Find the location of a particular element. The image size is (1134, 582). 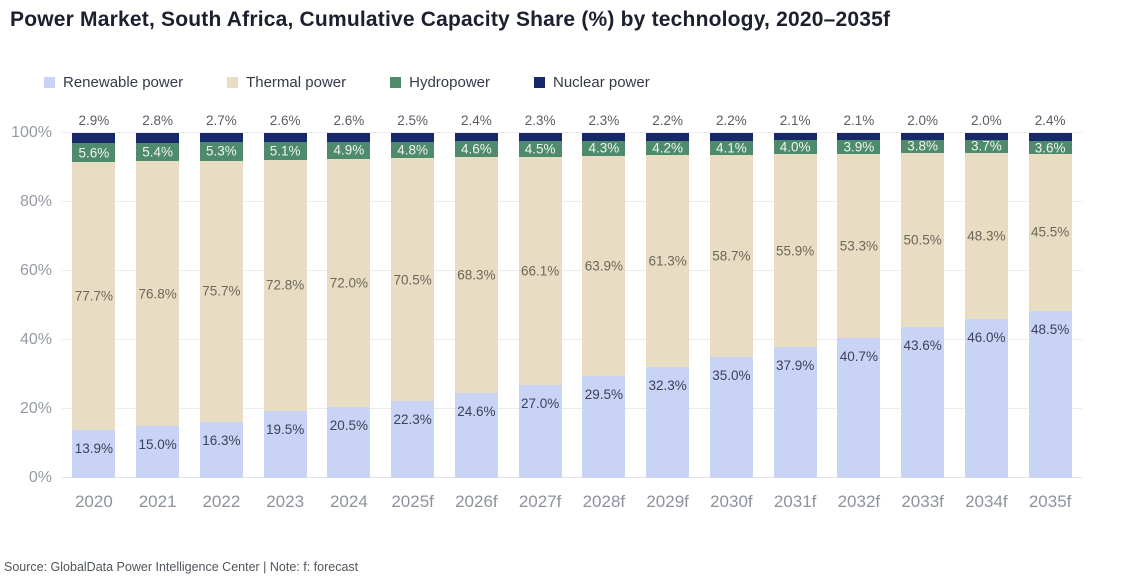

bar-column-2023: 19.5% 72.8% 5.1% 2.6% is located at coordinates (285, 295).